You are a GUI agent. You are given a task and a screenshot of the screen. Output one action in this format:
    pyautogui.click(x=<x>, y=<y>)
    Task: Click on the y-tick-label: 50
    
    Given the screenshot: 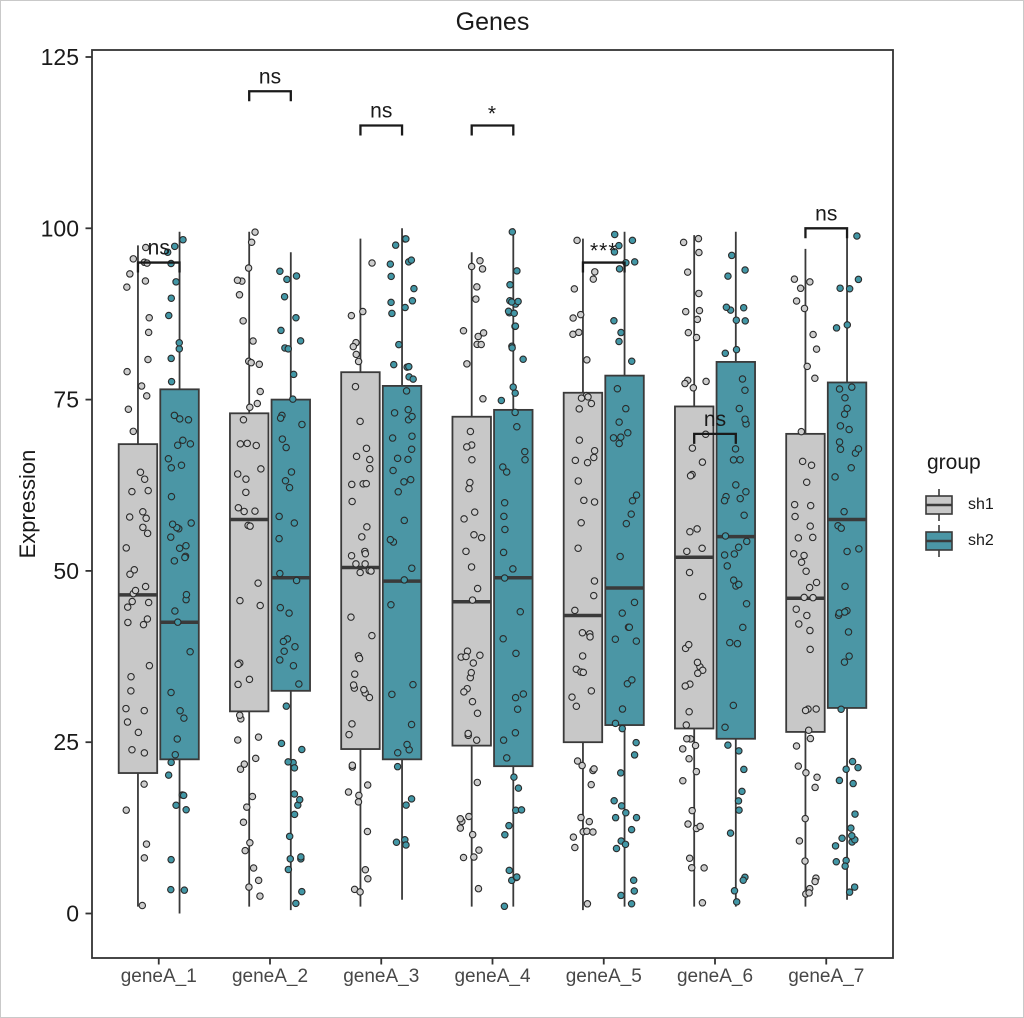 What is the action you would take?
    pyautogui.click(x=66, y=571)
    